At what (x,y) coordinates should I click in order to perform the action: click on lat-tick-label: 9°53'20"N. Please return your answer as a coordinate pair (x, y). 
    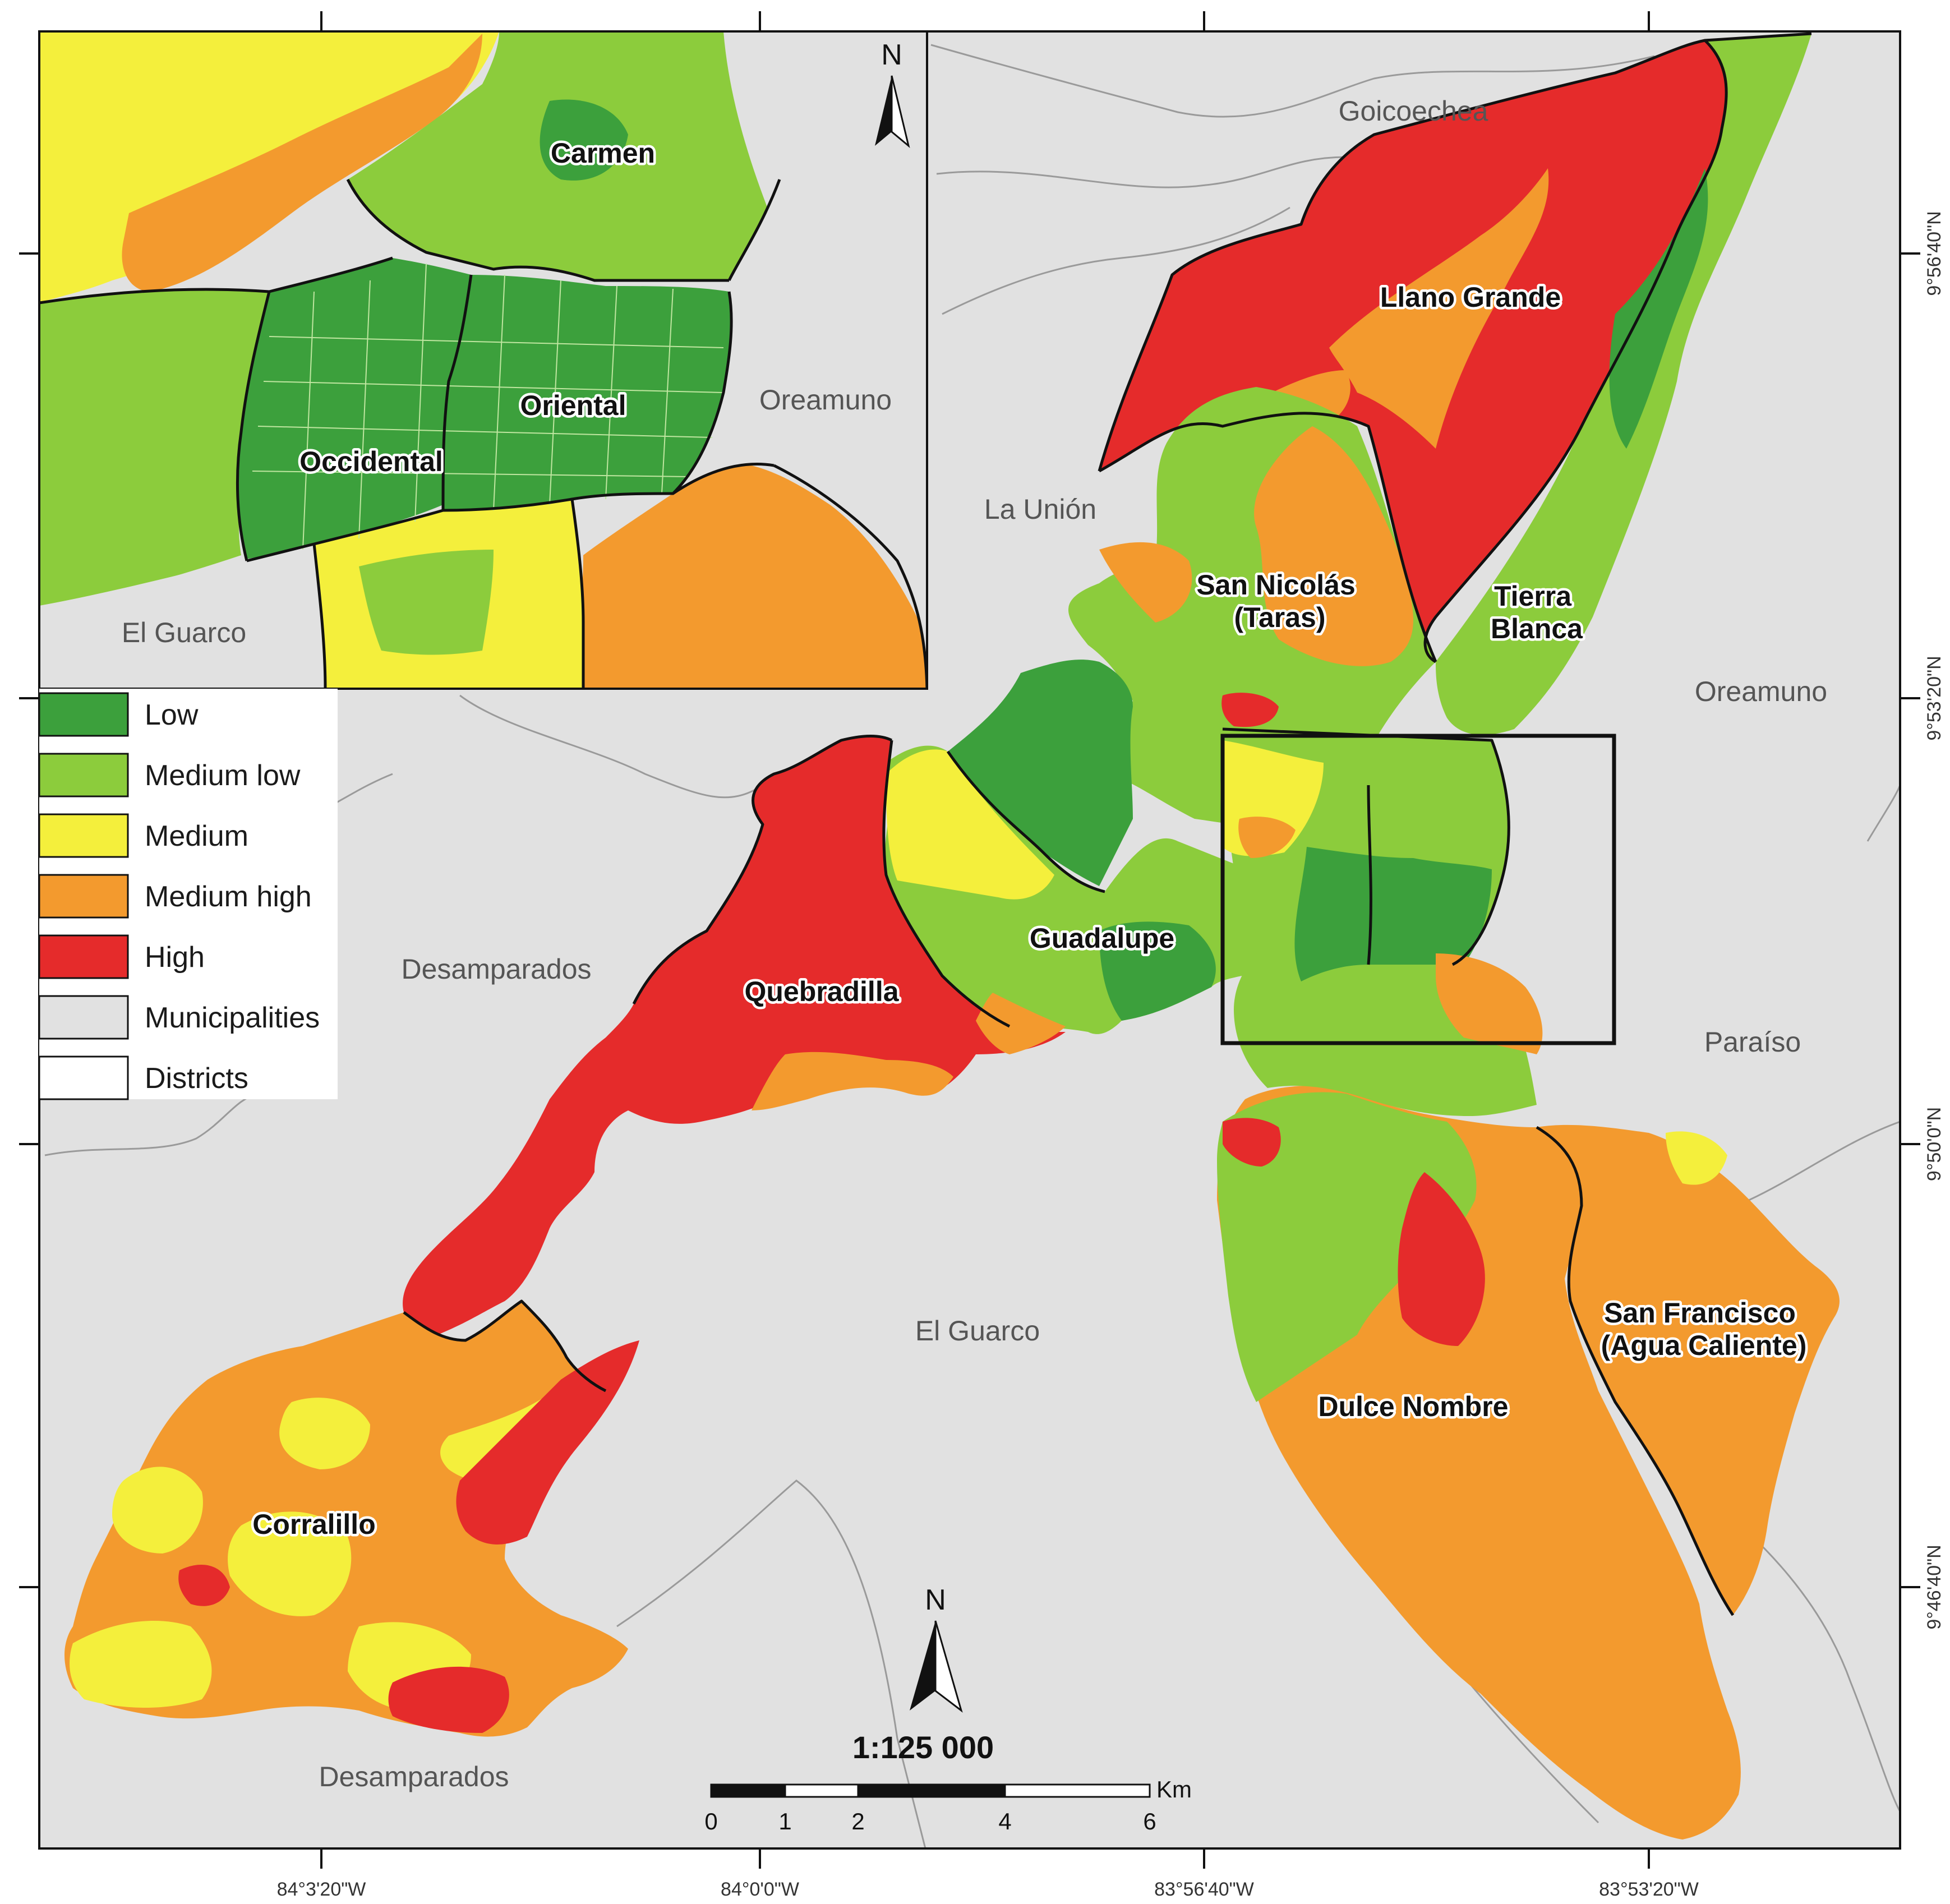
    Looking at the image, I should click on (1934, 698).